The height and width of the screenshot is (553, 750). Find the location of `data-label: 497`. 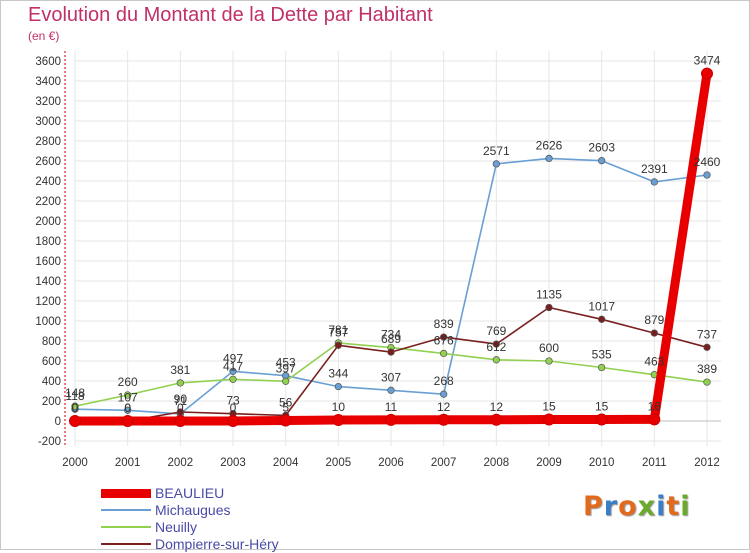

data-label: 497 is located at coordinates (233, 358).